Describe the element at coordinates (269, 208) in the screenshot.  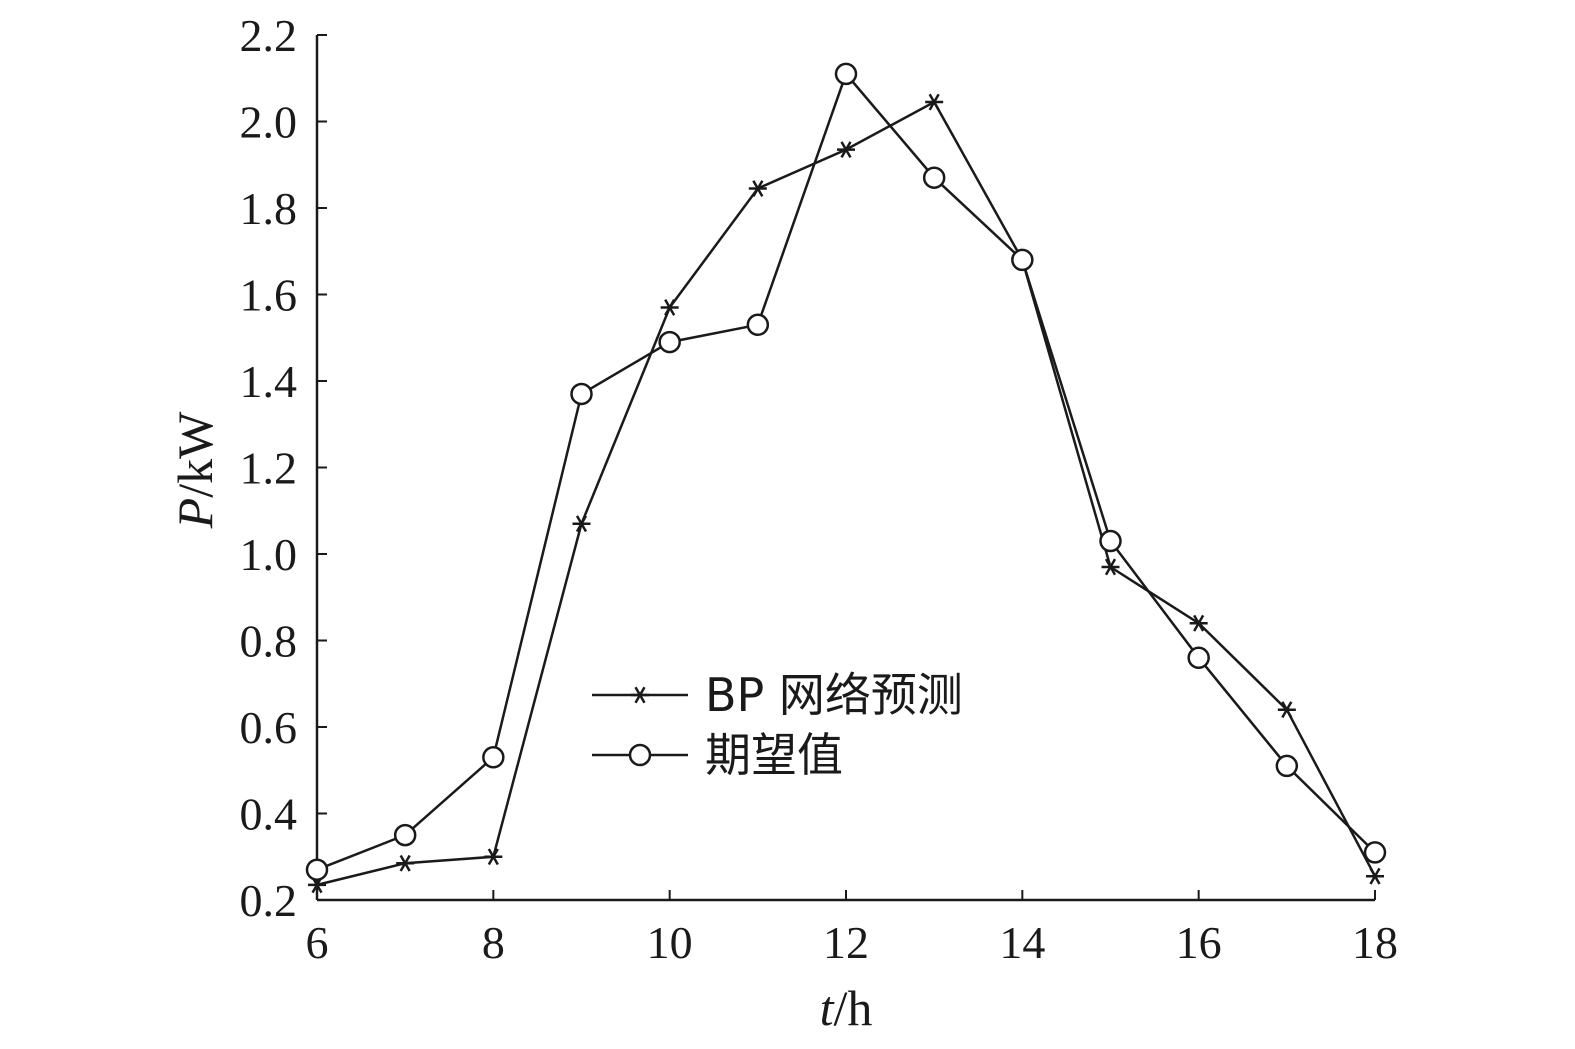
I see `y-tick-label: 1.8` at that location.